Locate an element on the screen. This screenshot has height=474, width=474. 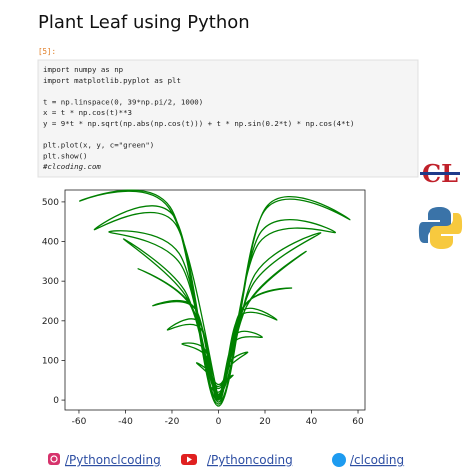
social-link: /clcoding is located at coordinates (377, 460).